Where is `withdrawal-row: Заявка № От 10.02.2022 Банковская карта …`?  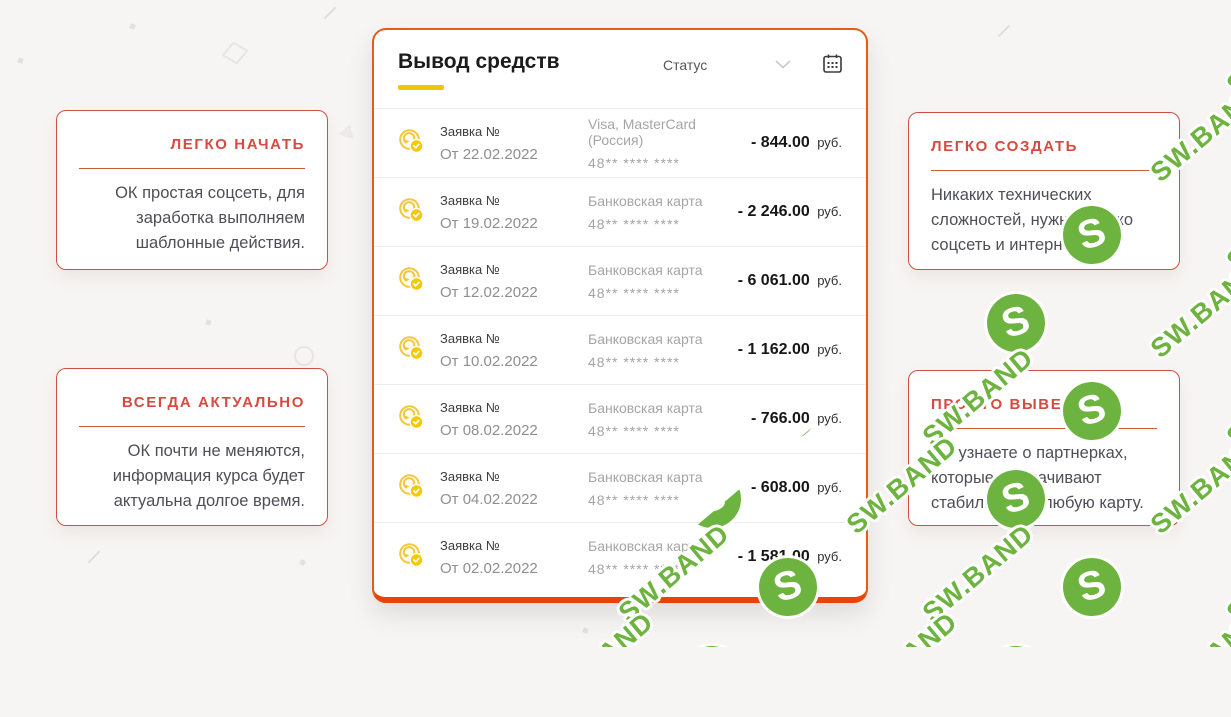
withdrawal-row: Заявка № От 10.02.2022 Банковская карта … is located at coordinates (620, 349).